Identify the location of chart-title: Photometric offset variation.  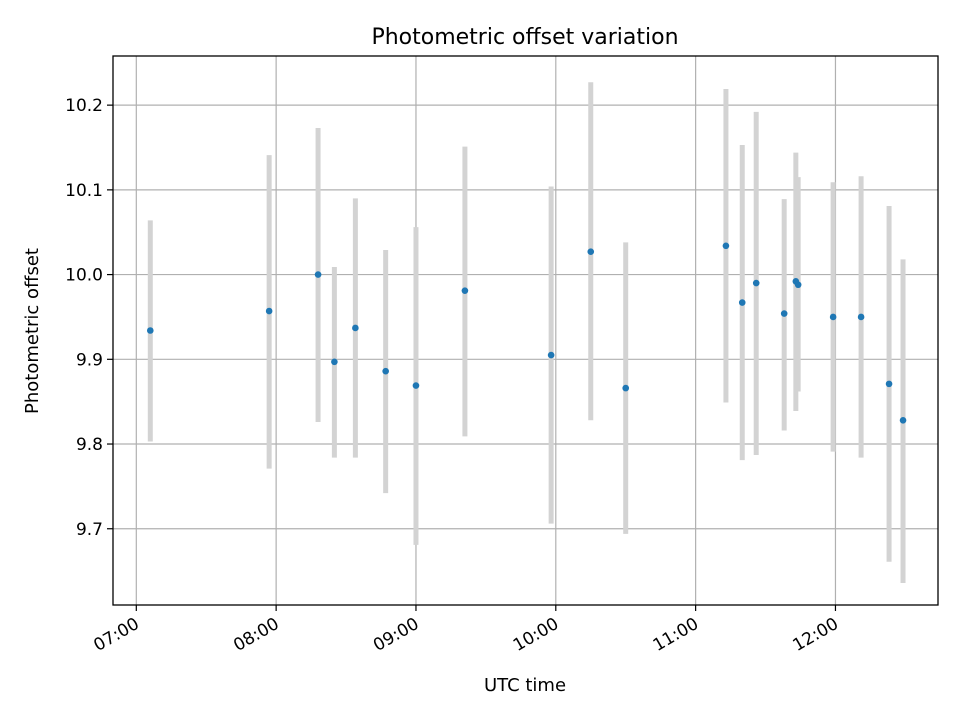
(524, 37).